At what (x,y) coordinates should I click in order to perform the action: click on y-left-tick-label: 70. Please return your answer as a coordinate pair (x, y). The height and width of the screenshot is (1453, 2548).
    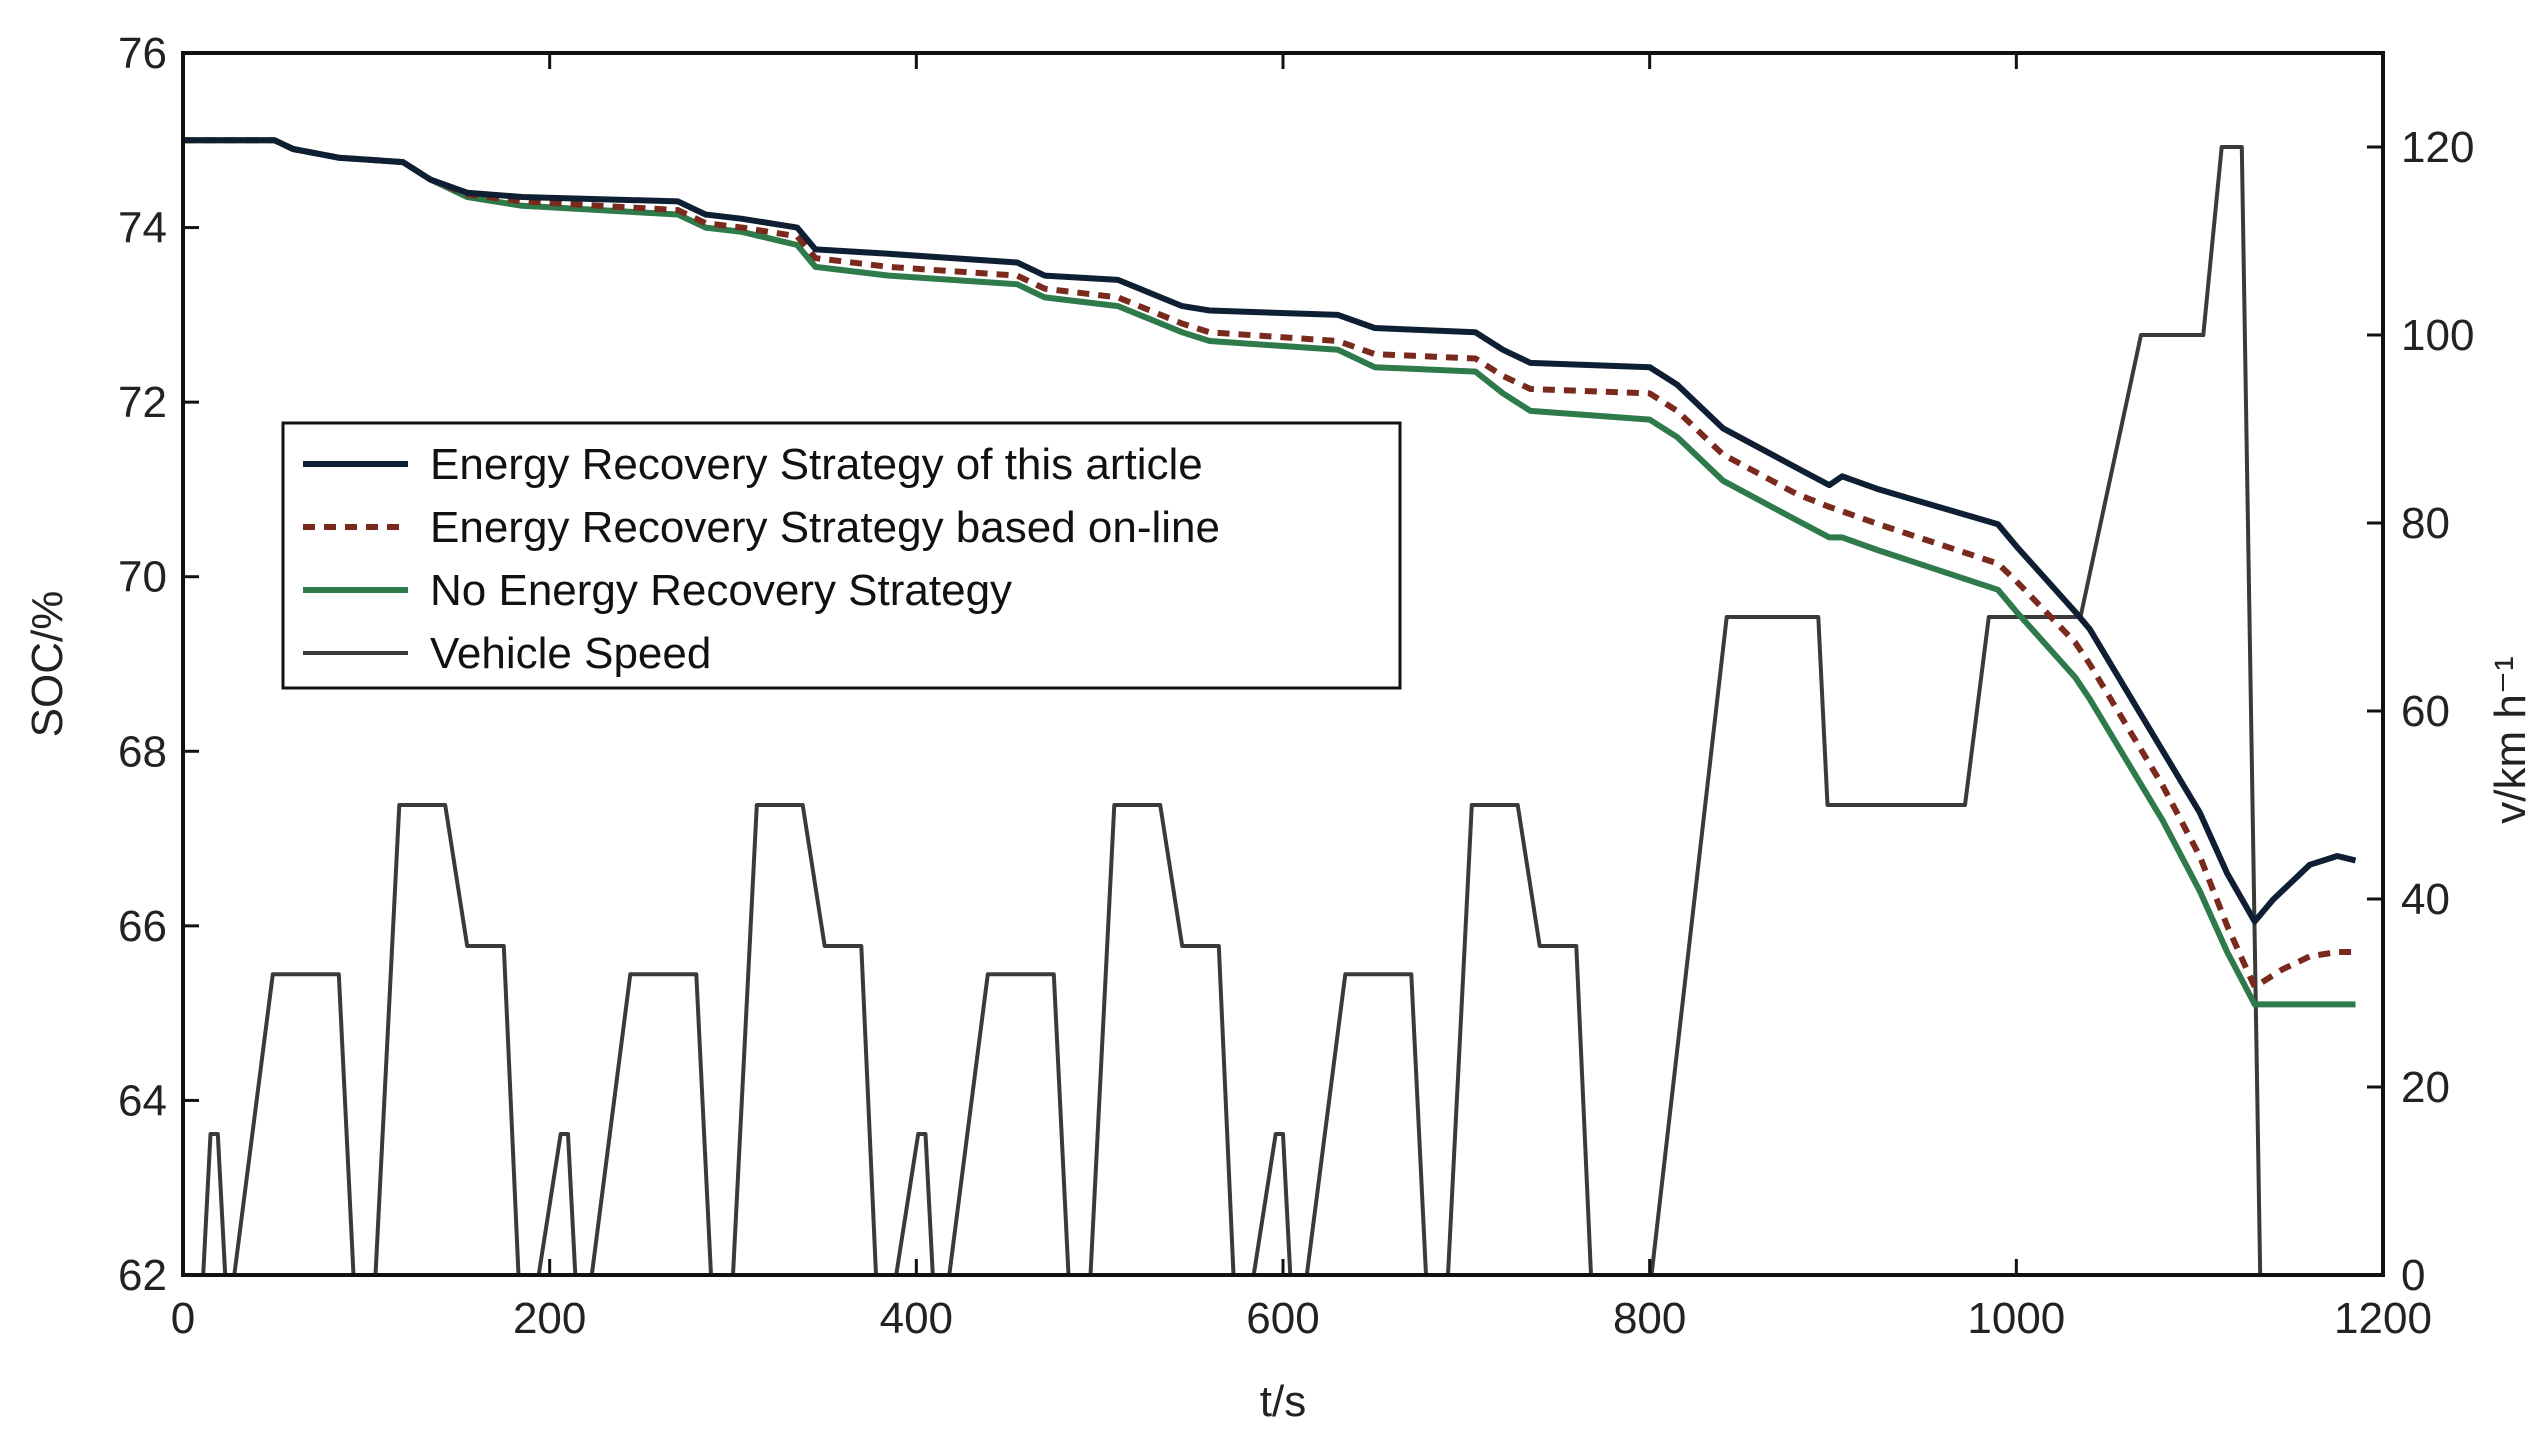
    Looking at the image, I should click on (142, 577).